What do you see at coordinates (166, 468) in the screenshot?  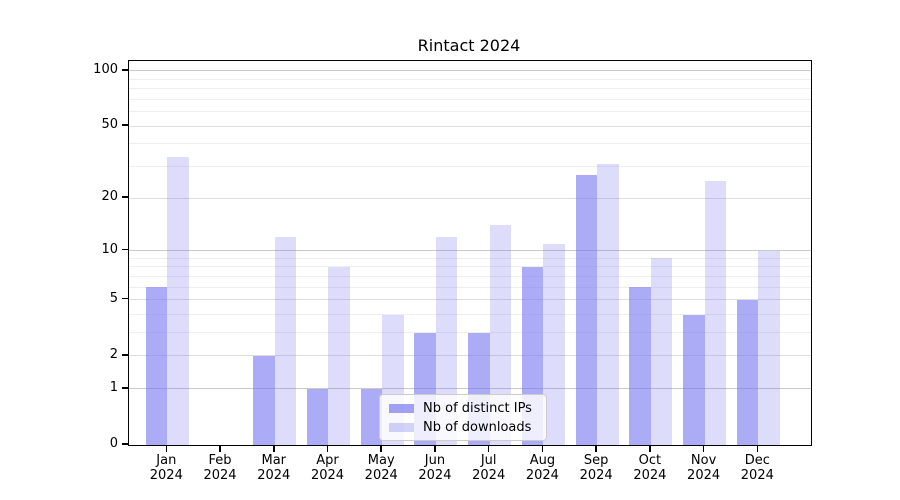 I see `x-tick-label-jan: Jan 2024` at bounding box center [166, 468].